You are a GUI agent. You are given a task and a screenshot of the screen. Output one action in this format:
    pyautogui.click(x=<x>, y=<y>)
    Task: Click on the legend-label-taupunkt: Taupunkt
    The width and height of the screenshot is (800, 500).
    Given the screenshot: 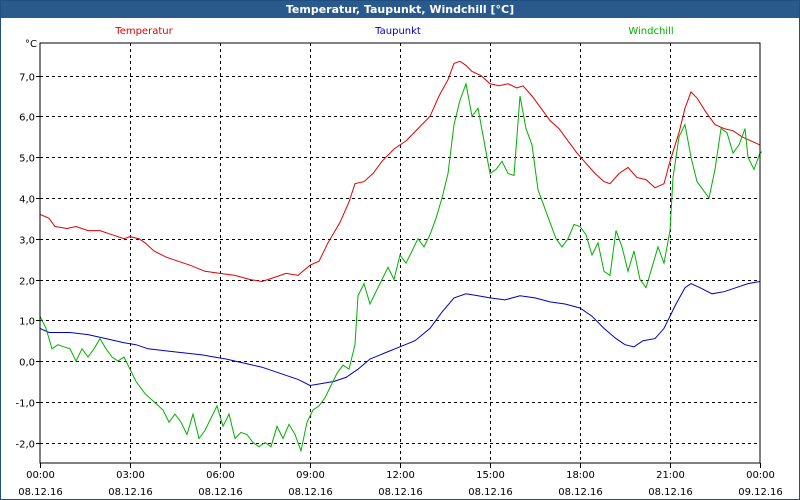 What is the action you would take?
    pyautogui.click(x=397, y=31)
    